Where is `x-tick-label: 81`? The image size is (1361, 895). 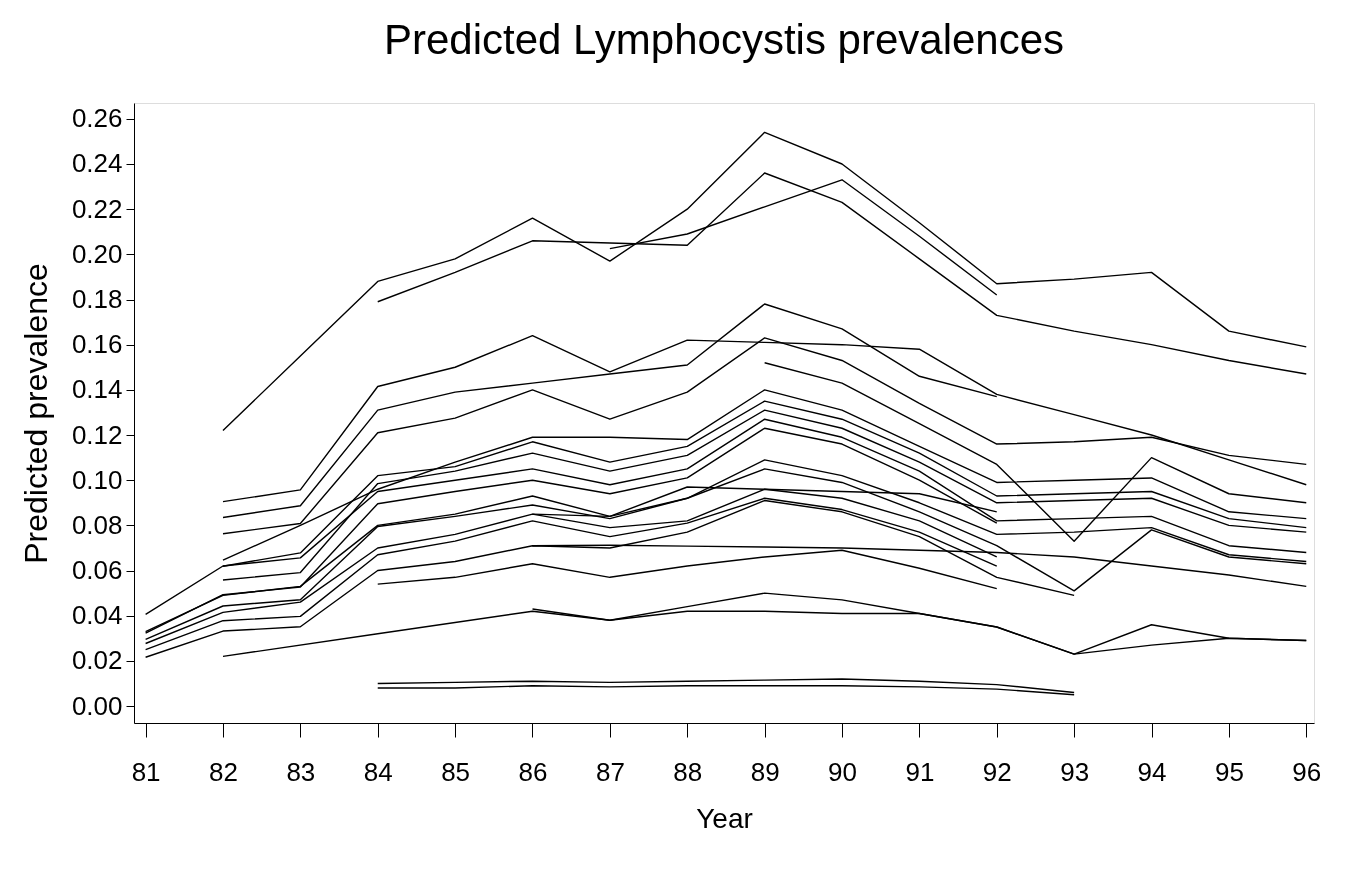 x-tick-label: 81 is located at coordinates (146, 771).